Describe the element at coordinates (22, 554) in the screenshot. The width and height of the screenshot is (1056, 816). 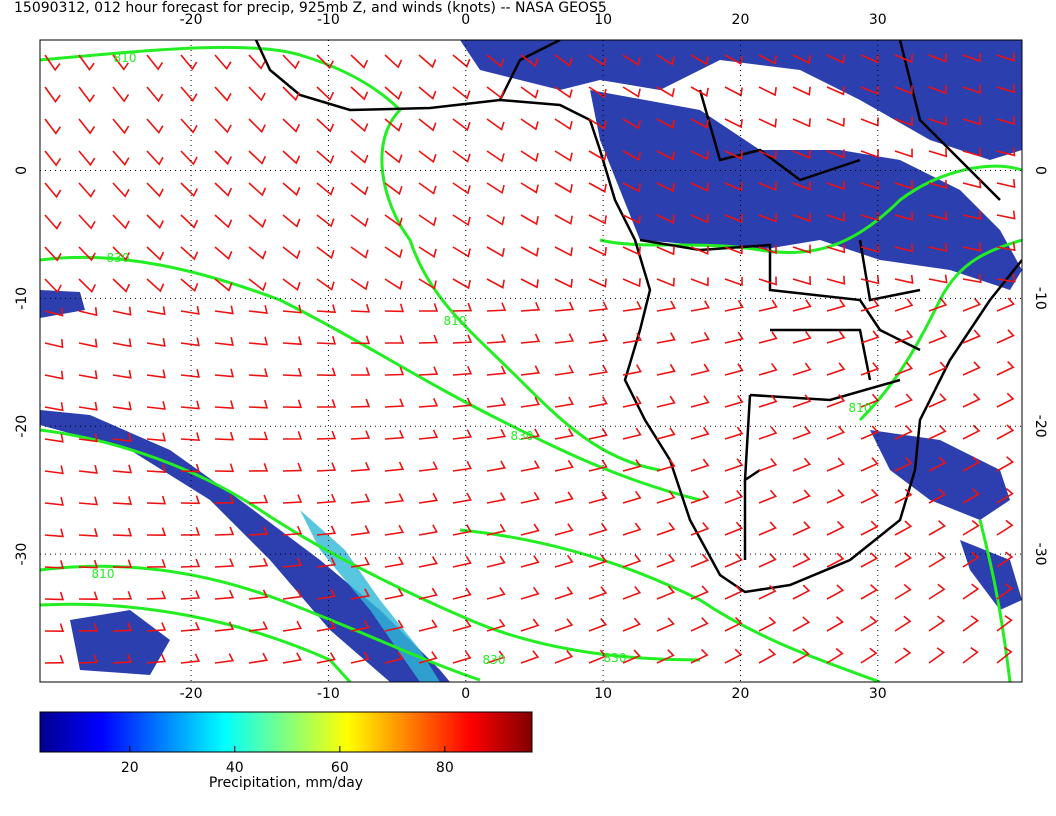
I see `y-tick-label: -30` at that location.